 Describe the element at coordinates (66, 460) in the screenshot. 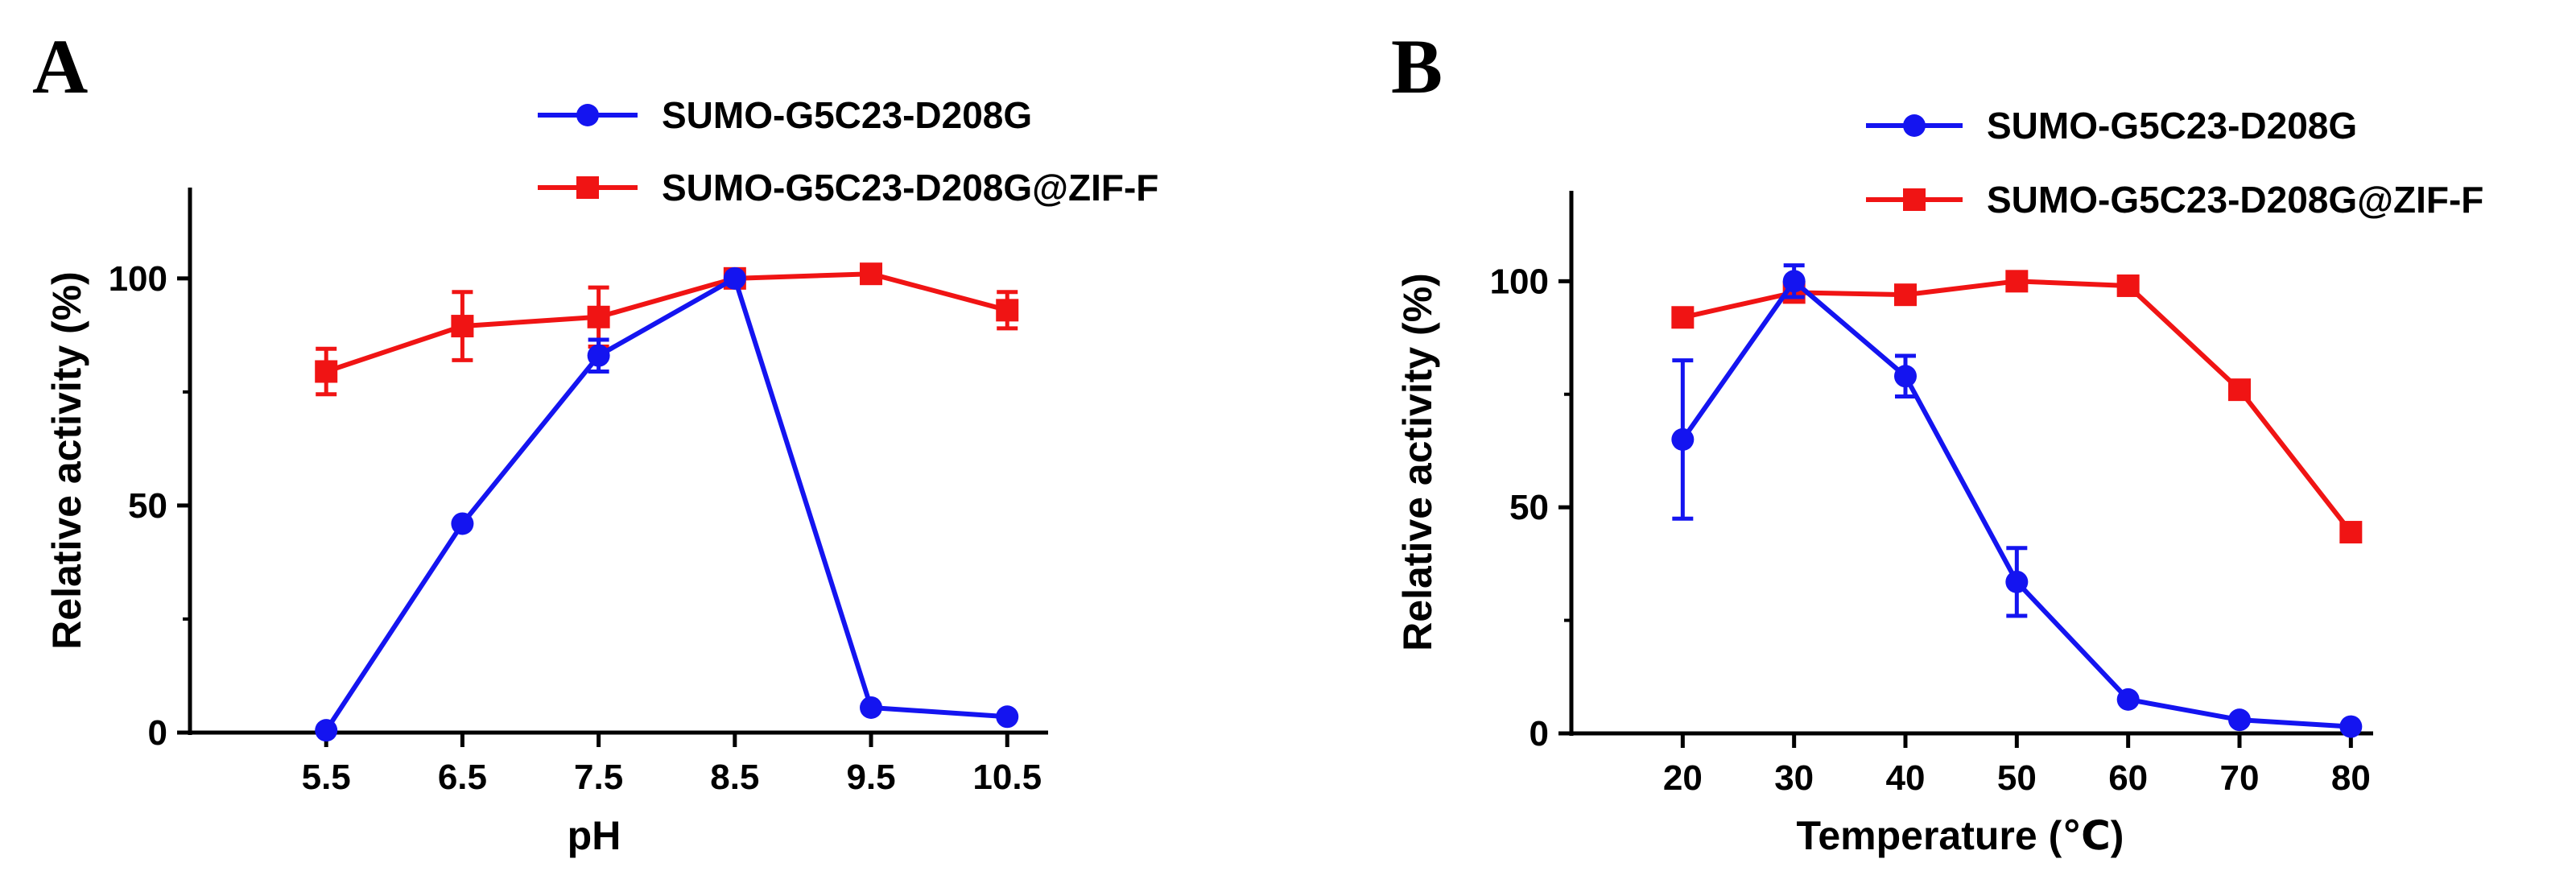

I see `y-axis-title-a: Relative activity (%)` at that location.